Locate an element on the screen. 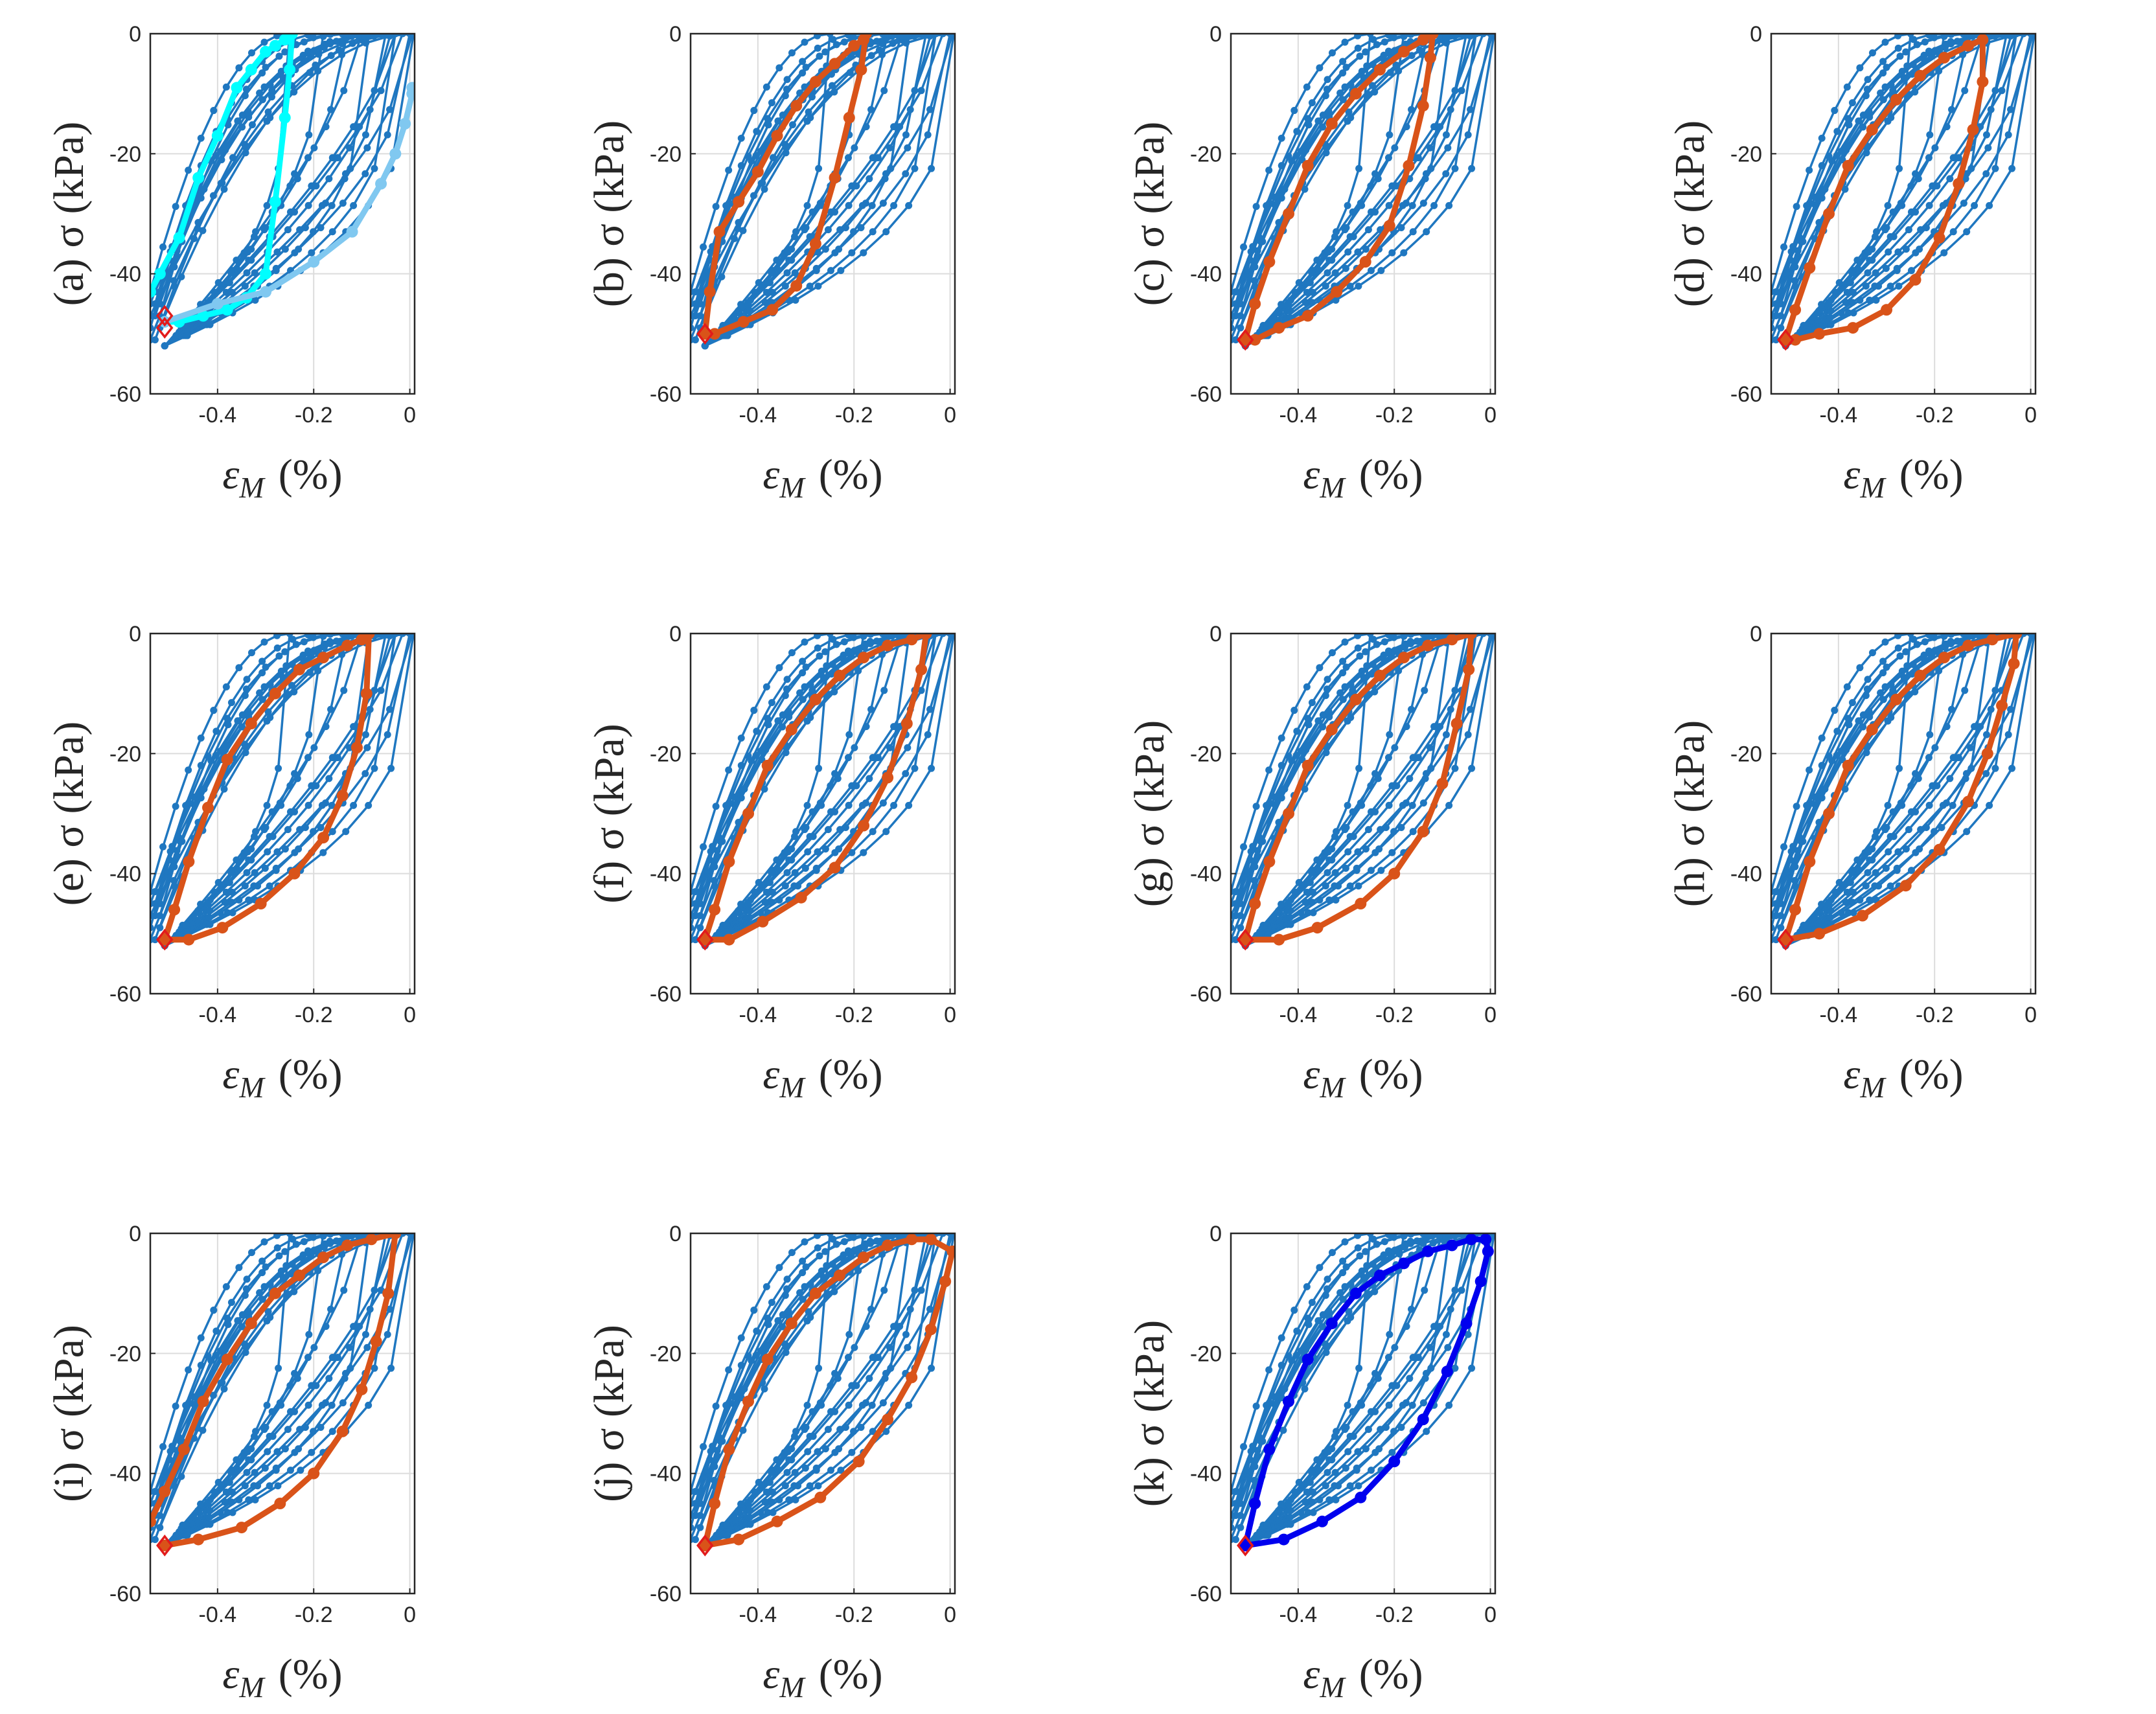  x-axis-label: εM (%) is located at coordinates (822, 1077).